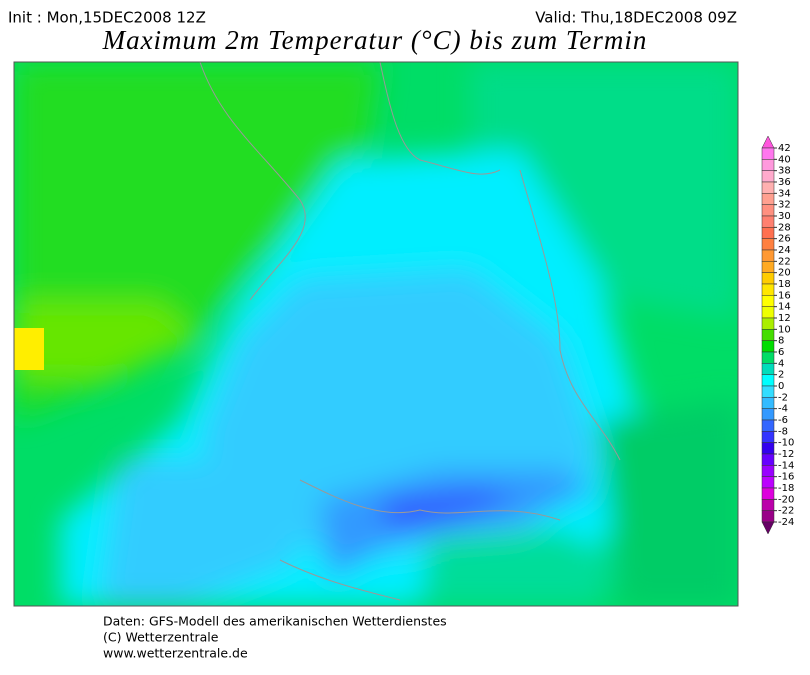 The width and height of the screenshot is (810, 675). I want to click on colorbar-label: 2, so click(781, 375).